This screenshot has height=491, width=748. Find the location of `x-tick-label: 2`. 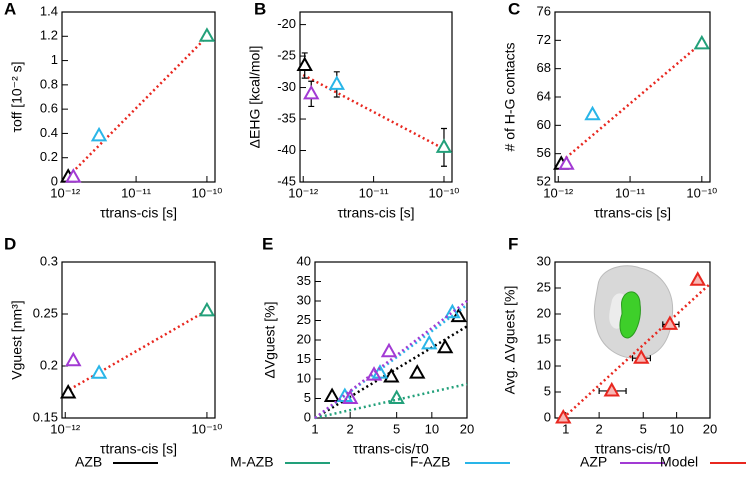

x-tick-label: 2 is located at coordinates (350, 428).